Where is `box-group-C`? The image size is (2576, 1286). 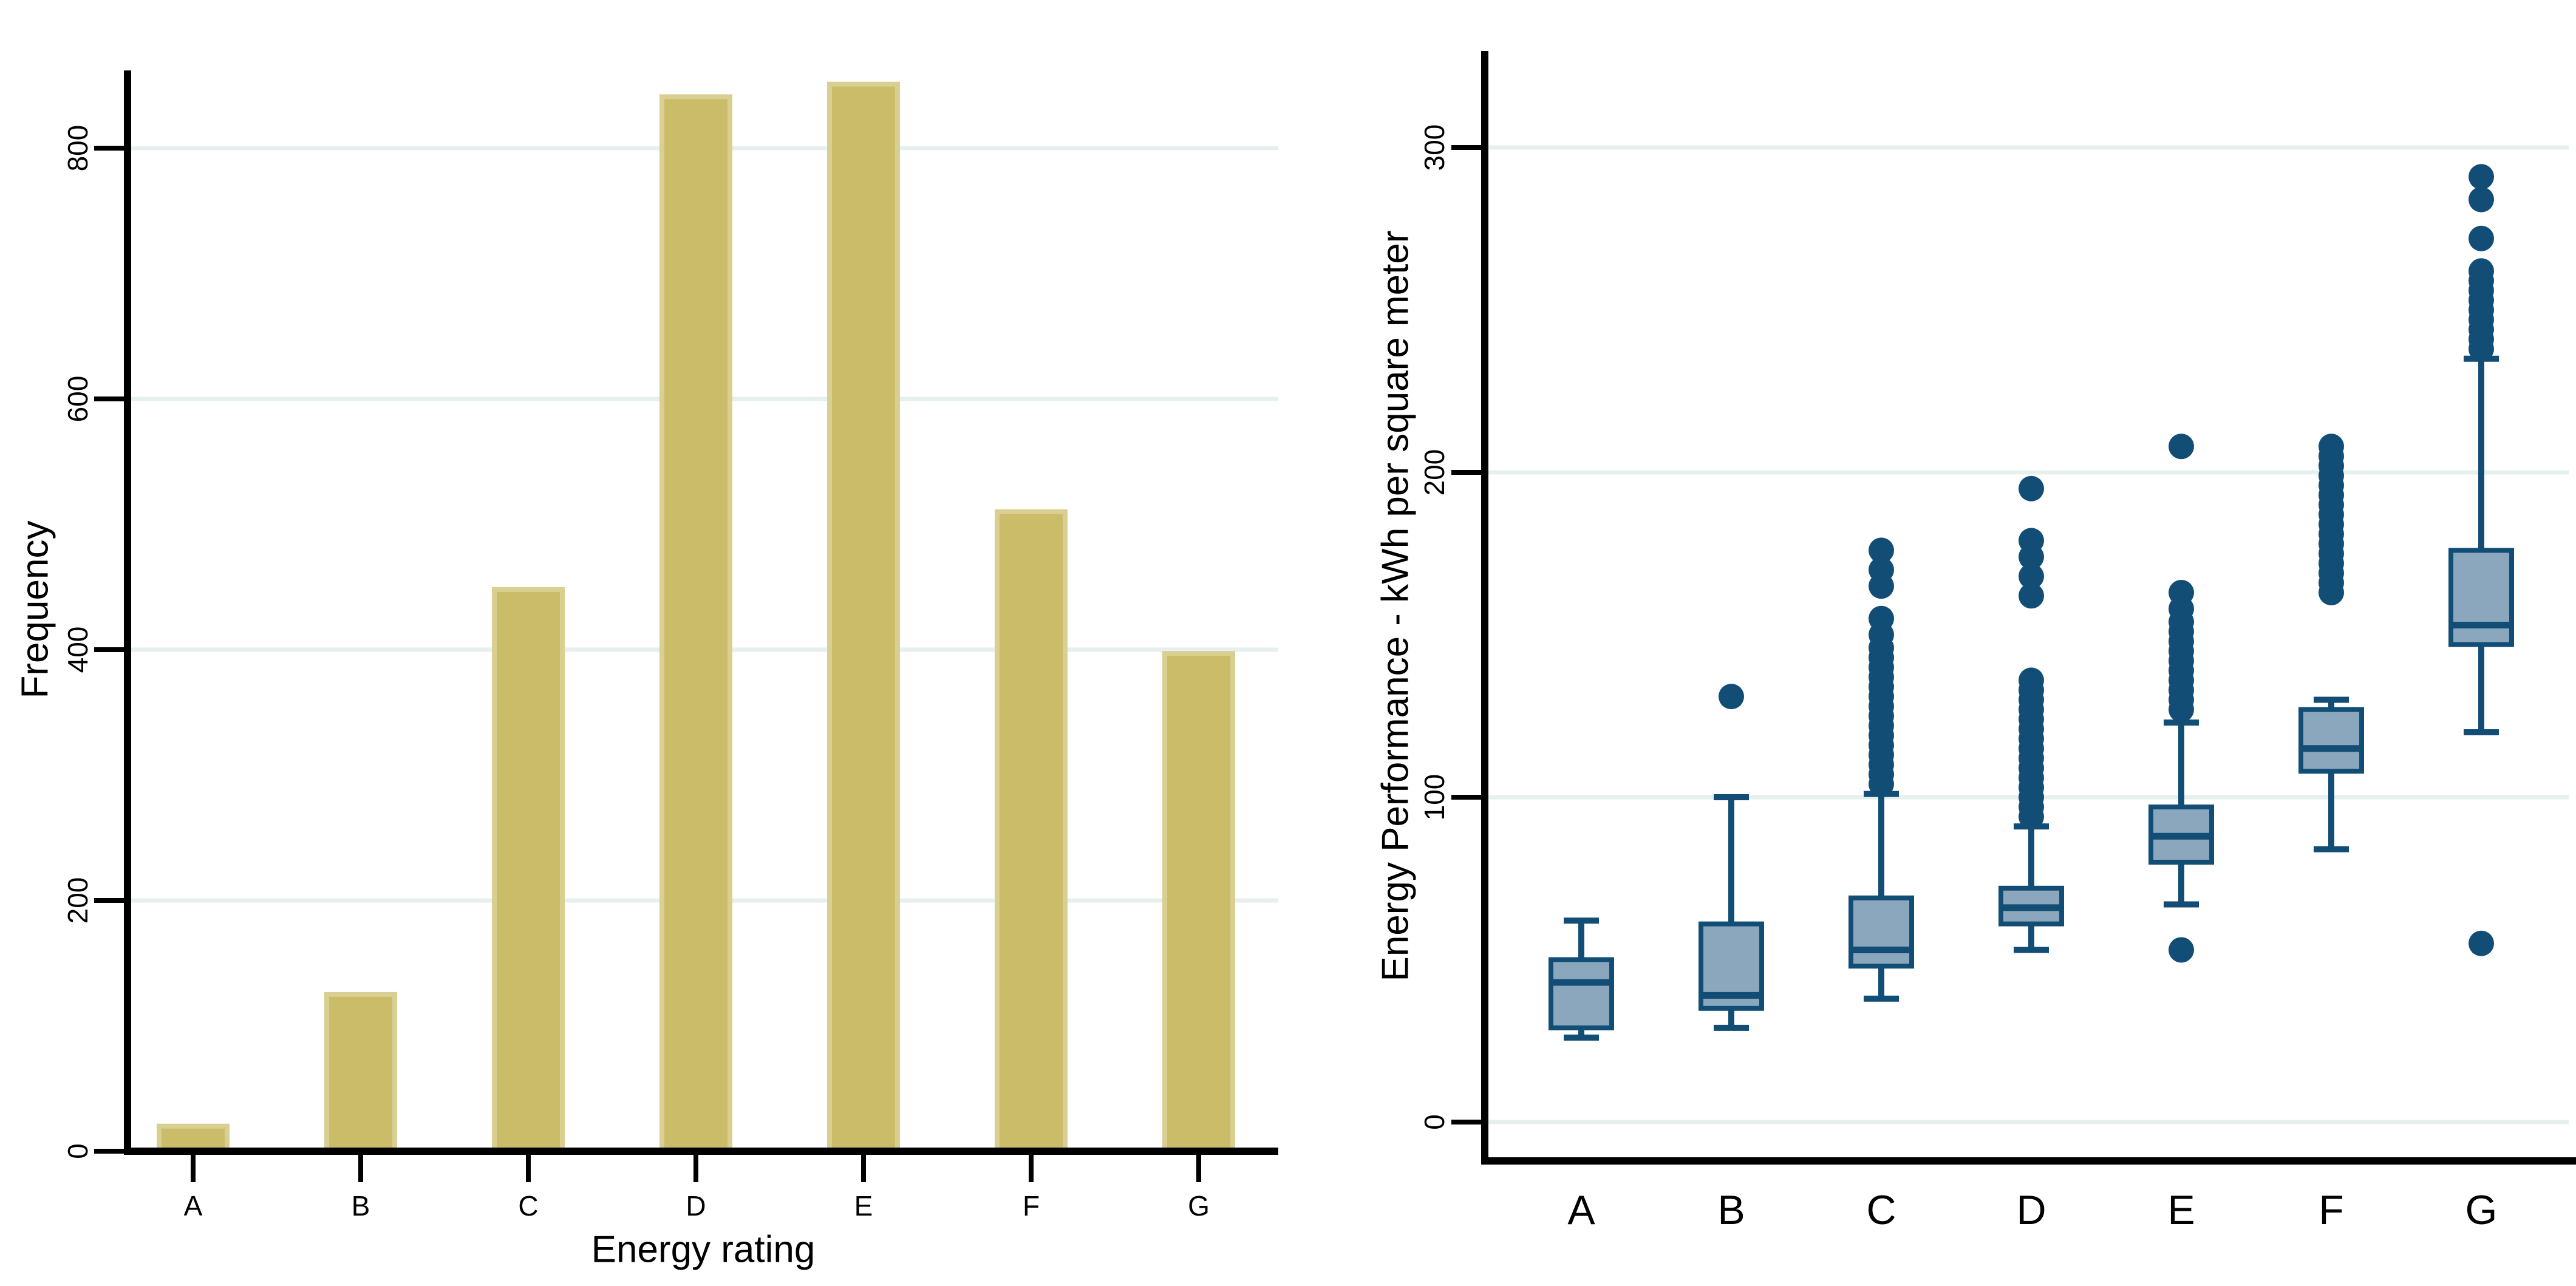
box-group-C is located at coordinates (1881, 769).